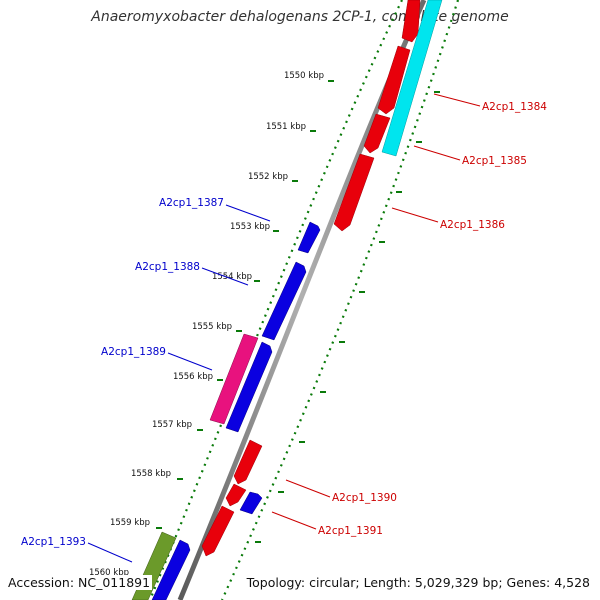 The width and height of the screenshot is (600, 600). Describe the element at coordinates (53, 542) in the screenshot. I see `gene-label: A2cp1_1393` at that location.